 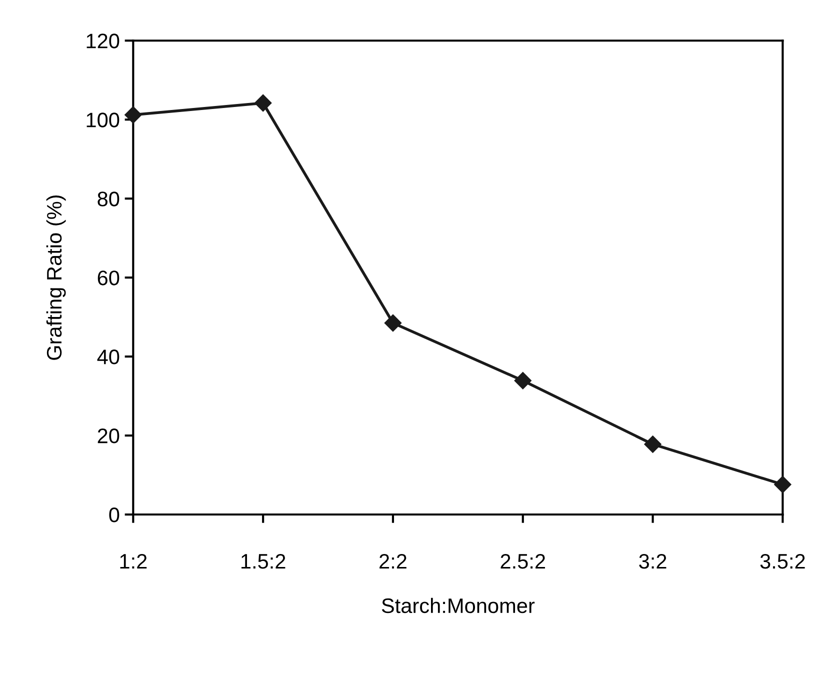 I want to click on y-axis-title: Grafting Ratio (%), so click(x=56, y=278).